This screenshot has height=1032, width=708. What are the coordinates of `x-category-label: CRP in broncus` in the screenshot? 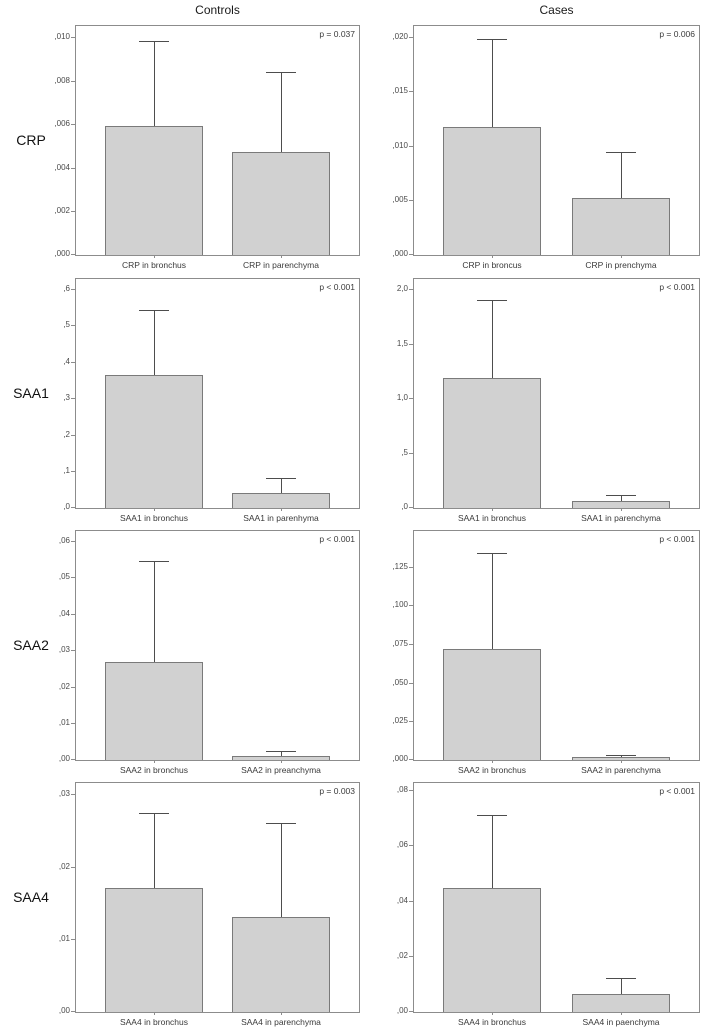 It's located at (492, 265).